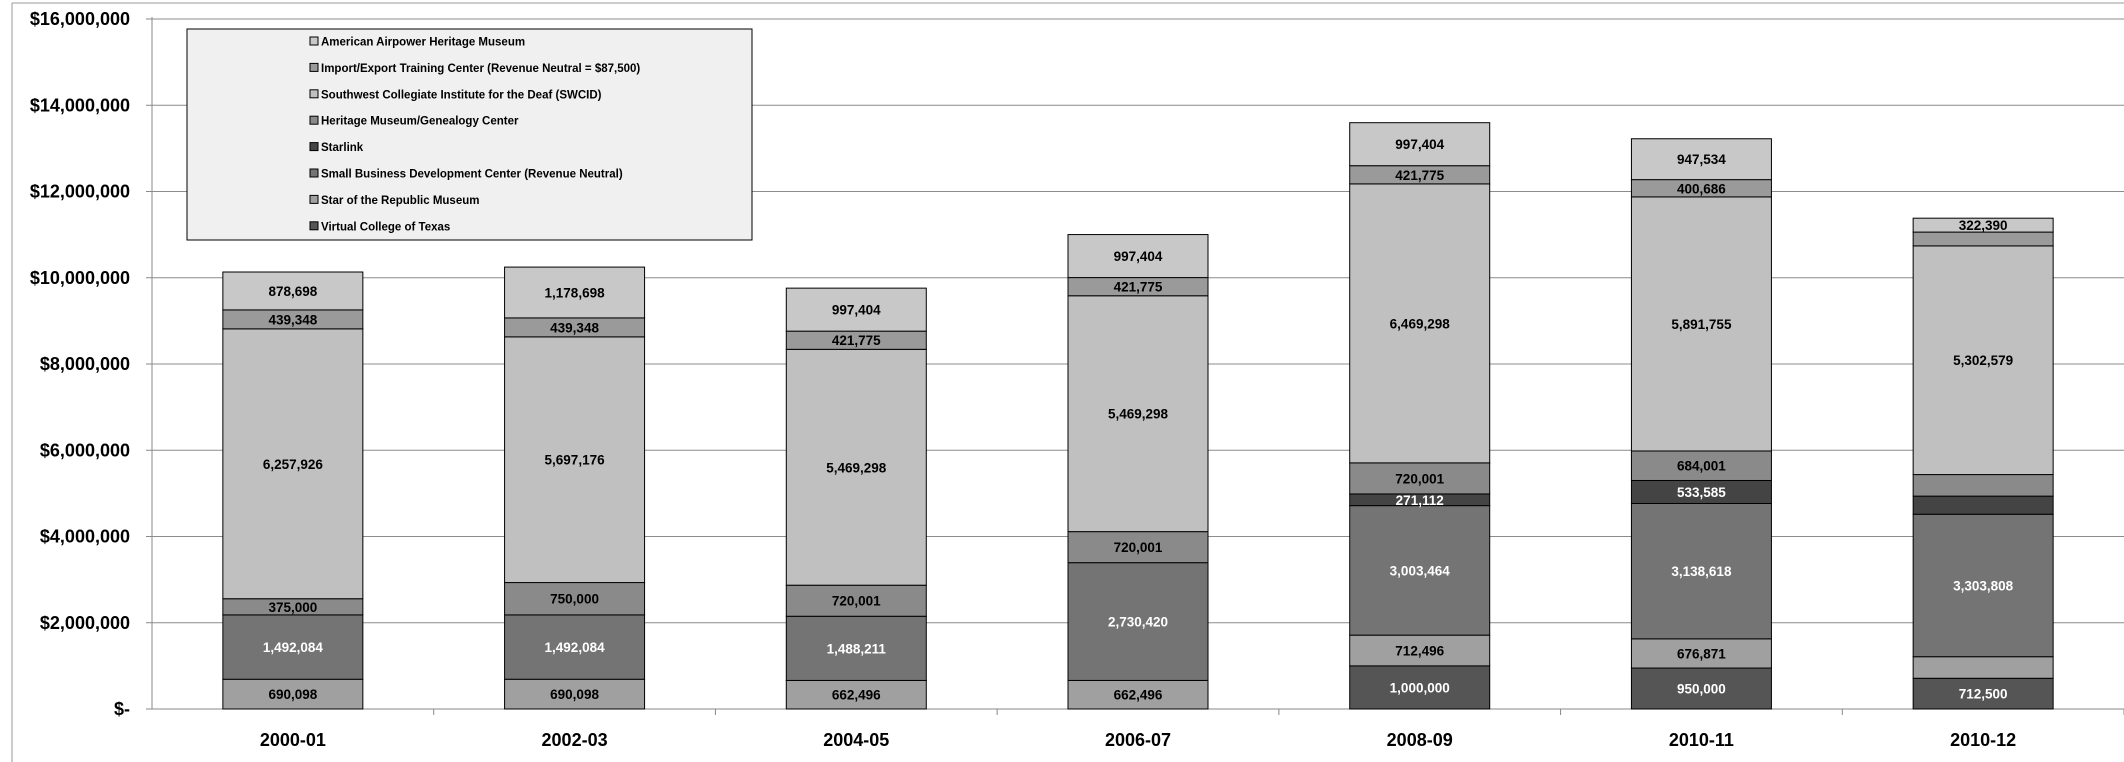 Image resolution: width=2124 pixels, height=762 pixels. What do you see at coordinates (1701, 188) in the screenshot?
I see `data-label: 400,686` at bounding box center [1701, 188].